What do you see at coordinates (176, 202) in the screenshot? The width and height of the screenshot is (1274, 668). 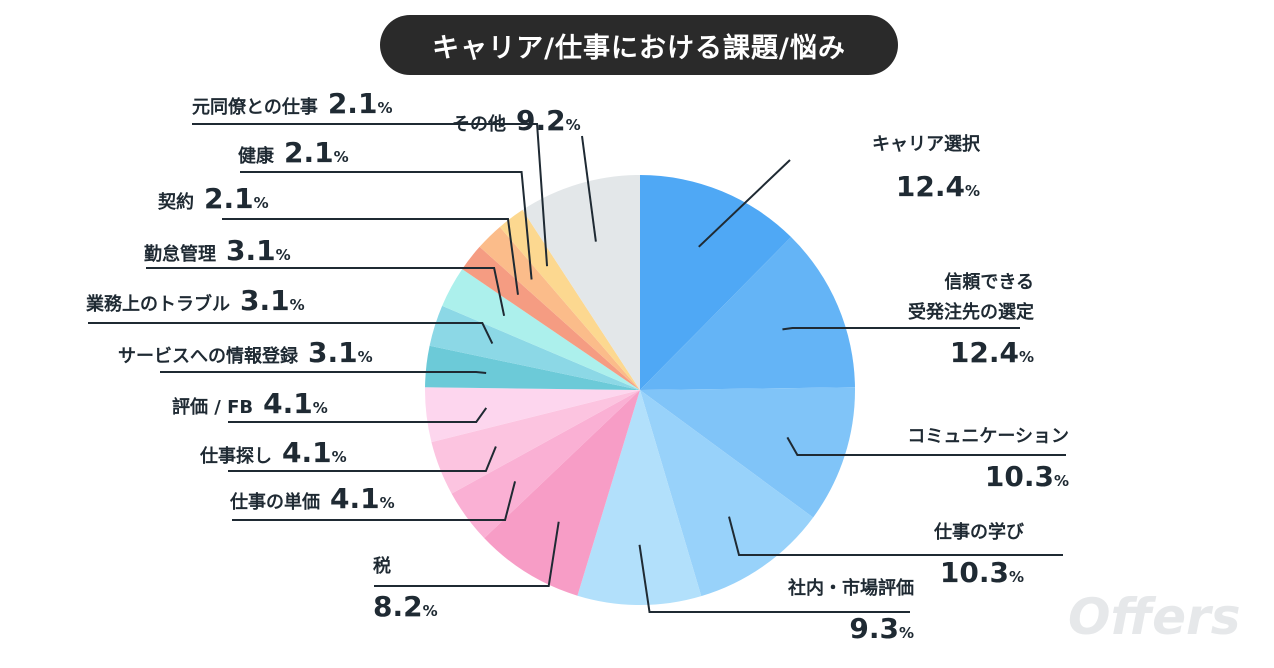 I see `slice-label: 契約` at bounding box center [176, 202].